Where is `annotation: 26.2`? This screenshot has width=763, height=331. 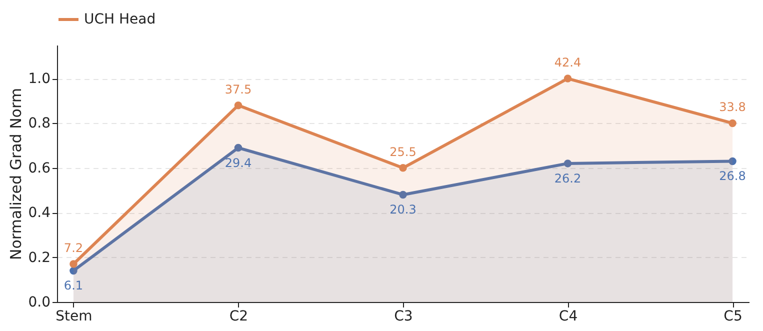 annotation: 26.2 is located at coordinates (568, 178).